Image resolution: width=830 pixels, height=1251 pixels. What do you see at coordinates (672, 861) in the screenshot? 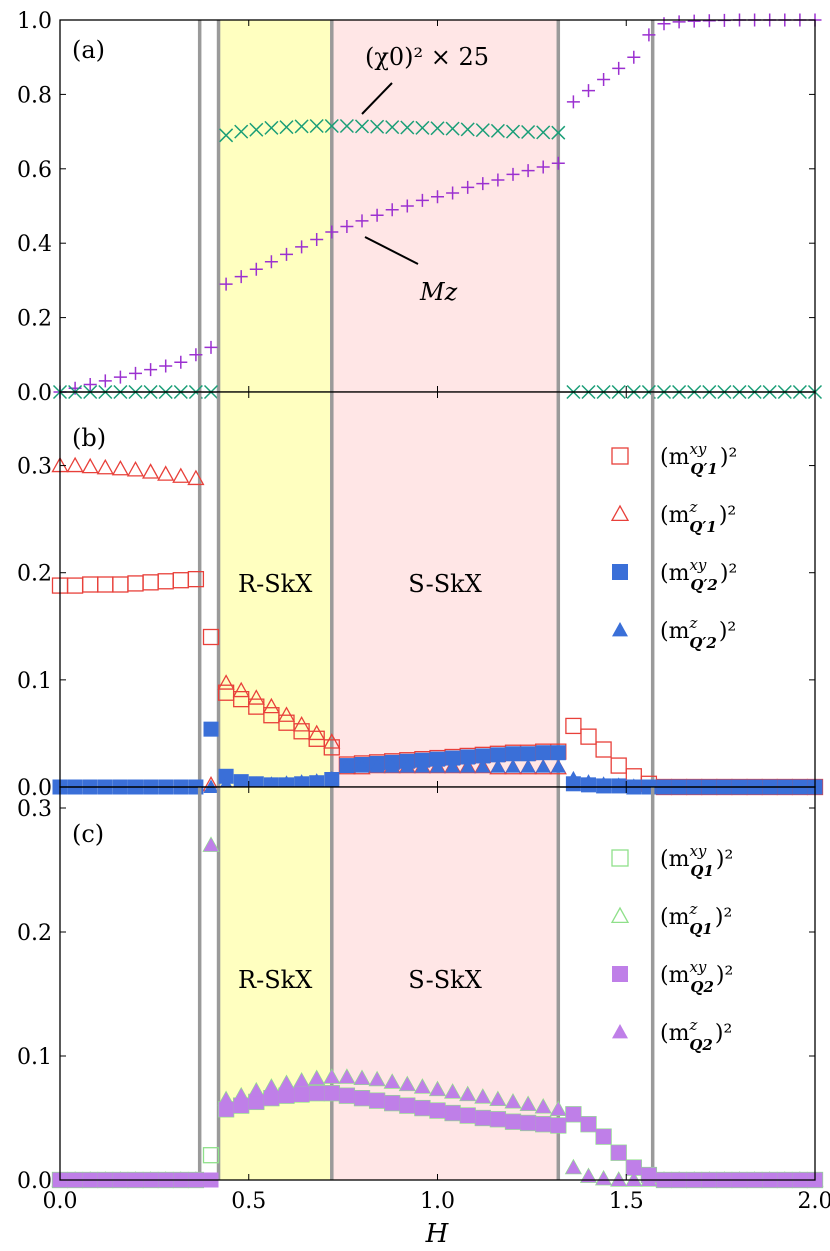
I see `legend-entry: (mxy Q1)²` at bounding box center [672, 861].